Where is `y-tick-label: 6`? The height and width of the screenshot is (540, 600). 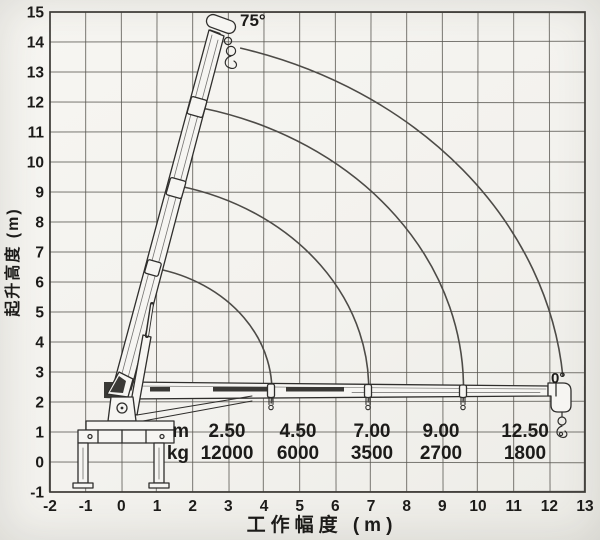 y-tick-label: 6 is located at coordinates (39, 283).